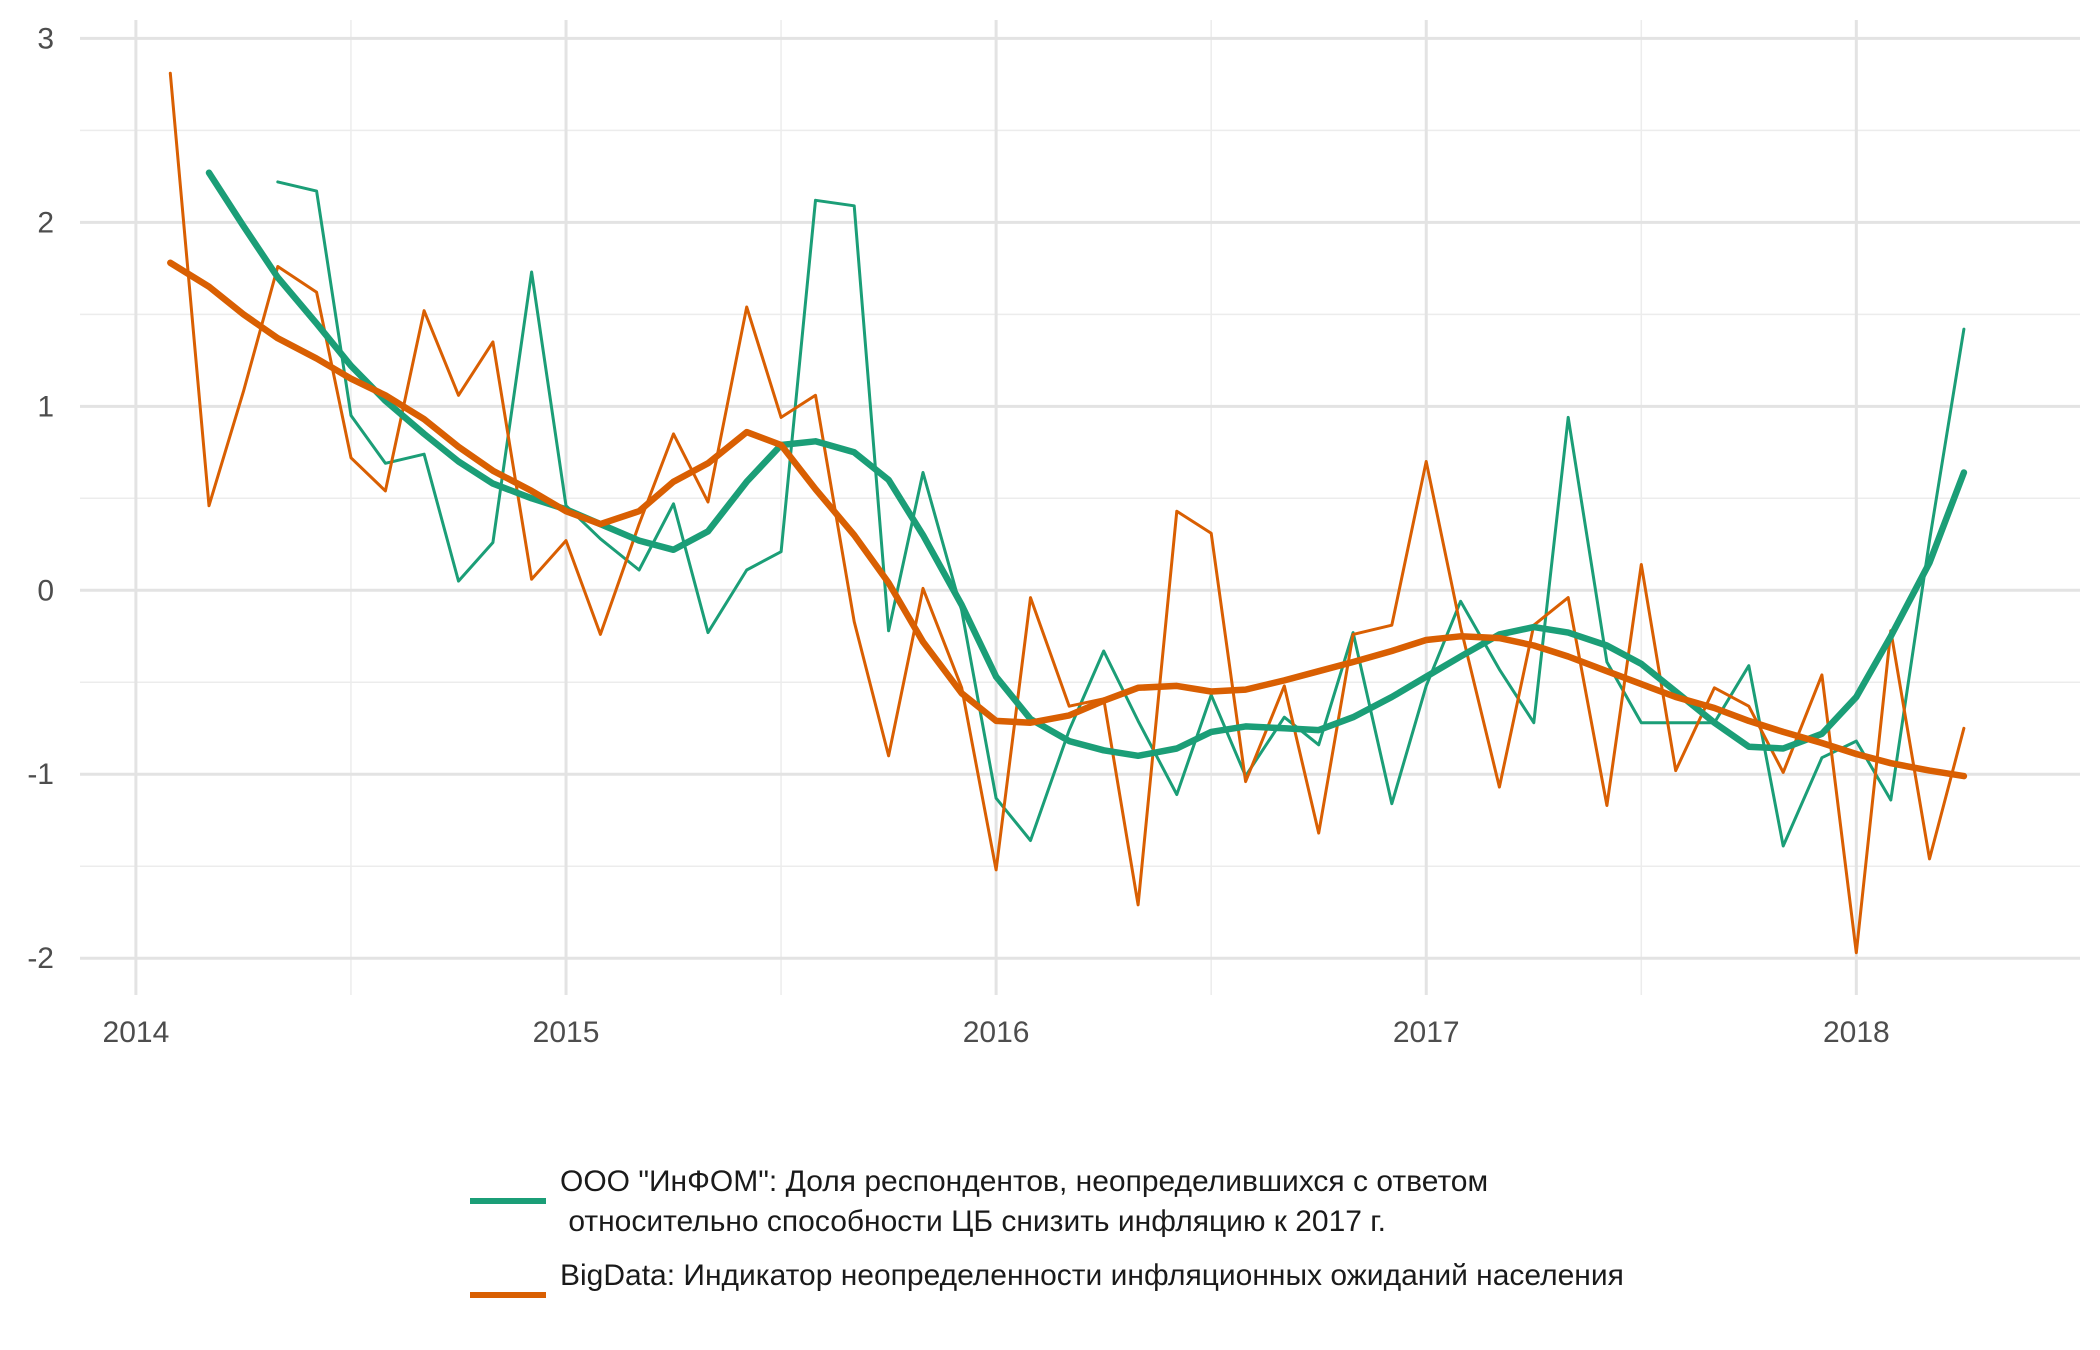  Describe the element at coordinates (1856, 1032) in the screenshot. I see `x-tick-label: 2018` at that location.